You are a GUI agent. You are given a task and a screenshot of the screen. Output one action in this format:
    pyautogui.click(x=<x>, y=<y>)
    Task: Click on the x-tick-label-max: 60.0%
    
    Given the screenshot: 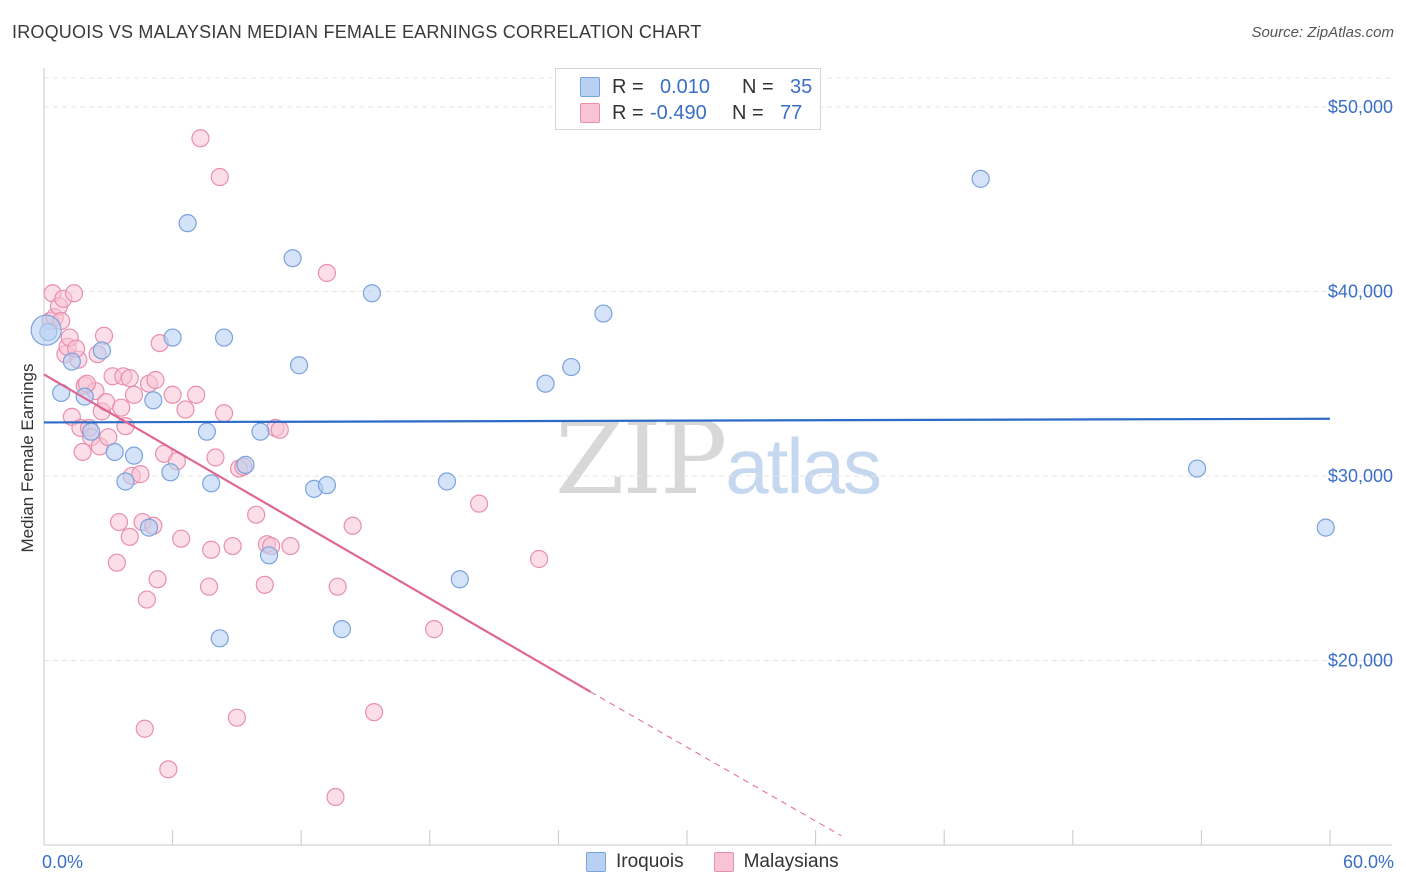 What is the action you would take?
    pyautogui.click(x=1368, y=862)
    